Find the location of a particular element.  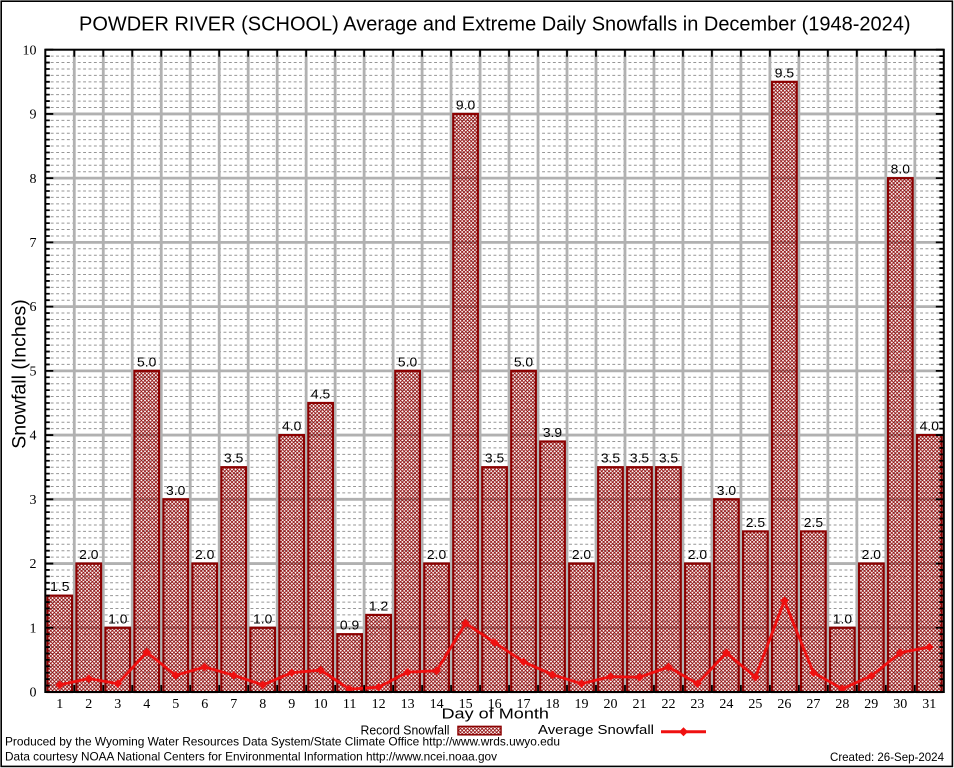

svg-text: 4.5 is located at coordinates (320, 395).